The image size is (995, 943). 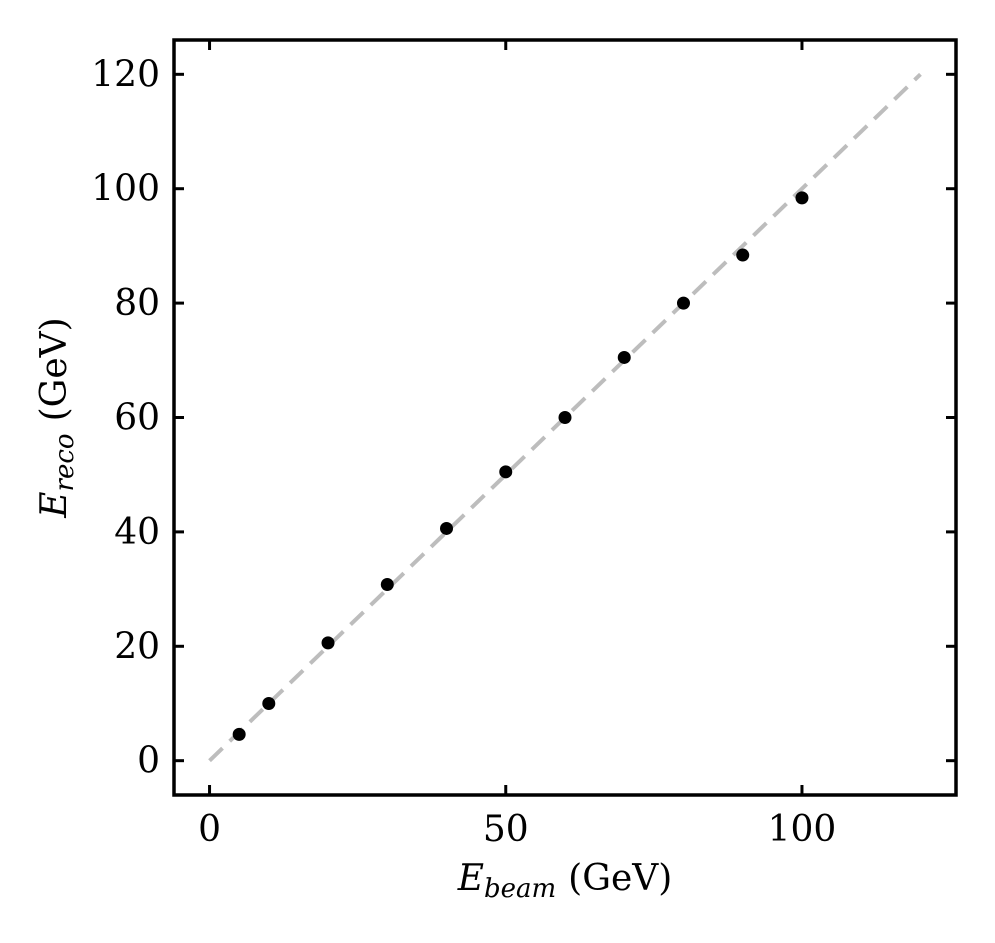 What do you see at coordinates (125, 74) in the screenshot?
I see `y-tick-label: 120` at bounding box center [125, 74].